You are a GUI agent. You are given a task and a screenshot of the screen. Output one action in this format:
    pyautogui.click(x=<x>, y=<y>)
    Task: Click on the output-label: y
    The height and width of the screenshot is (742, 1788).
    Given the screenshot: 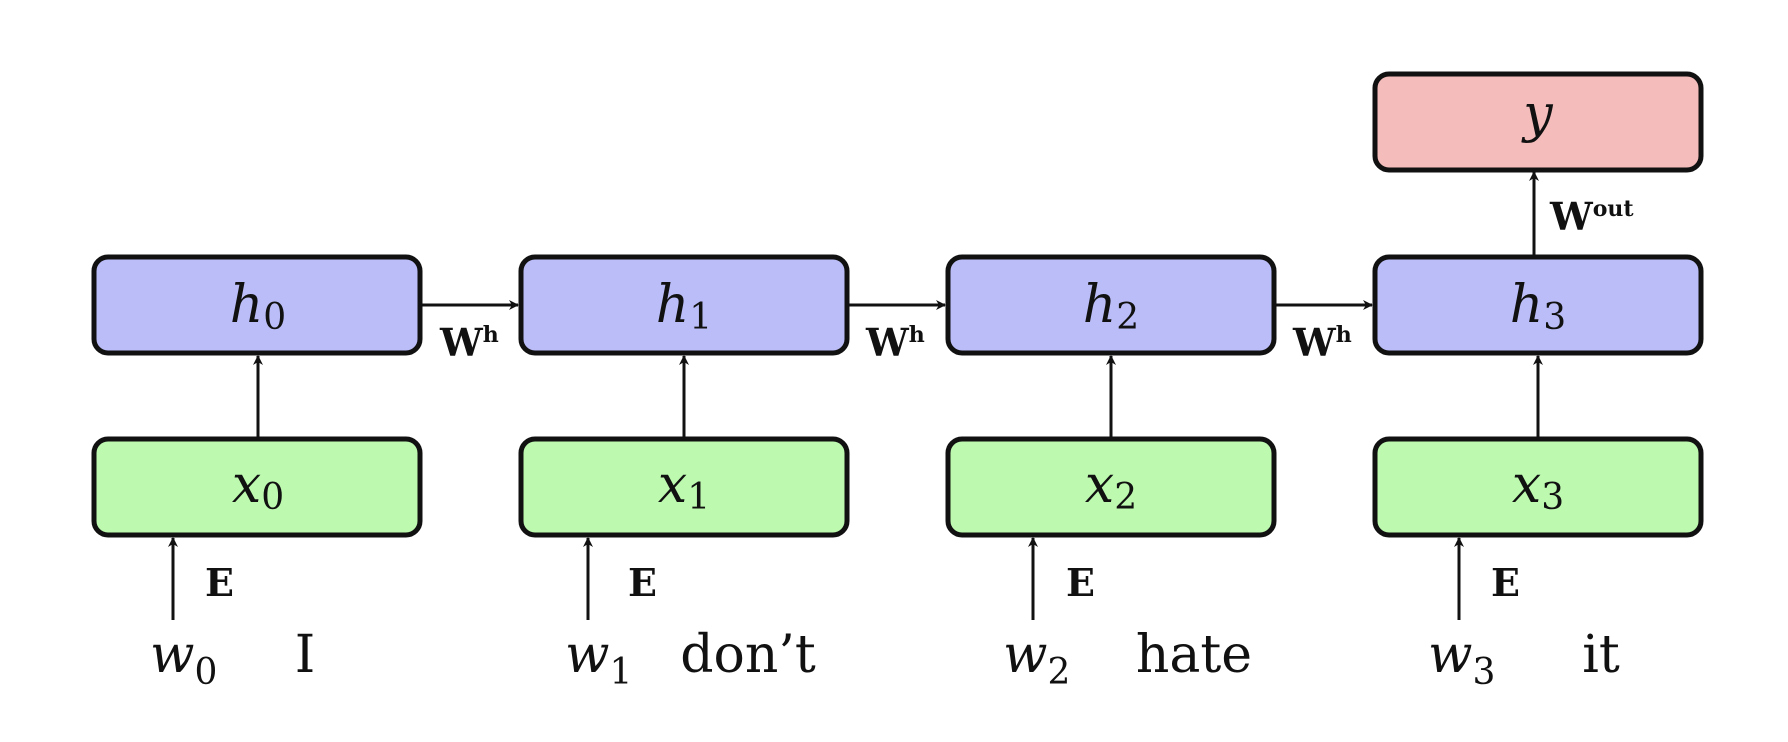 What is the action you would take?
    pyautogui.click(x=1537, y=115)
    